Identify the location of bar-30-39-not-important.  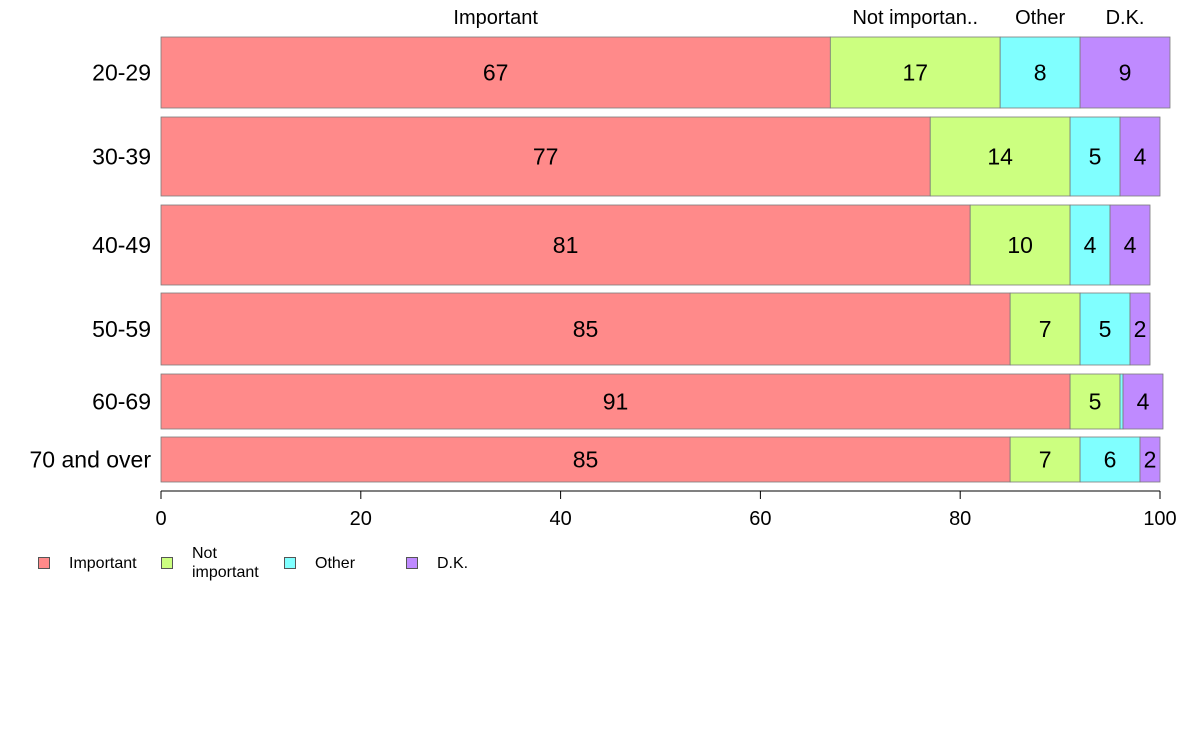
(1000, 156).